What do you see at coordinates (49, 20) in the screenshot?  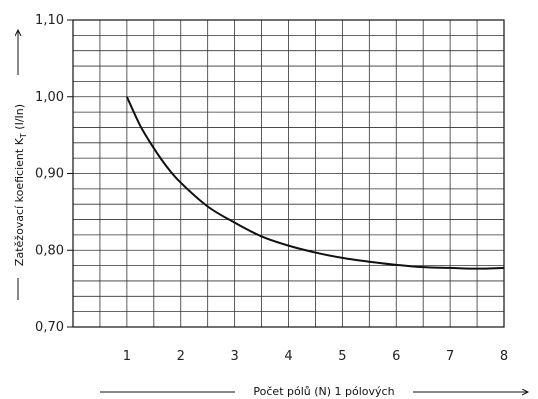 I see `y-tick-label: 1,10` at bounding box center [49, 20].